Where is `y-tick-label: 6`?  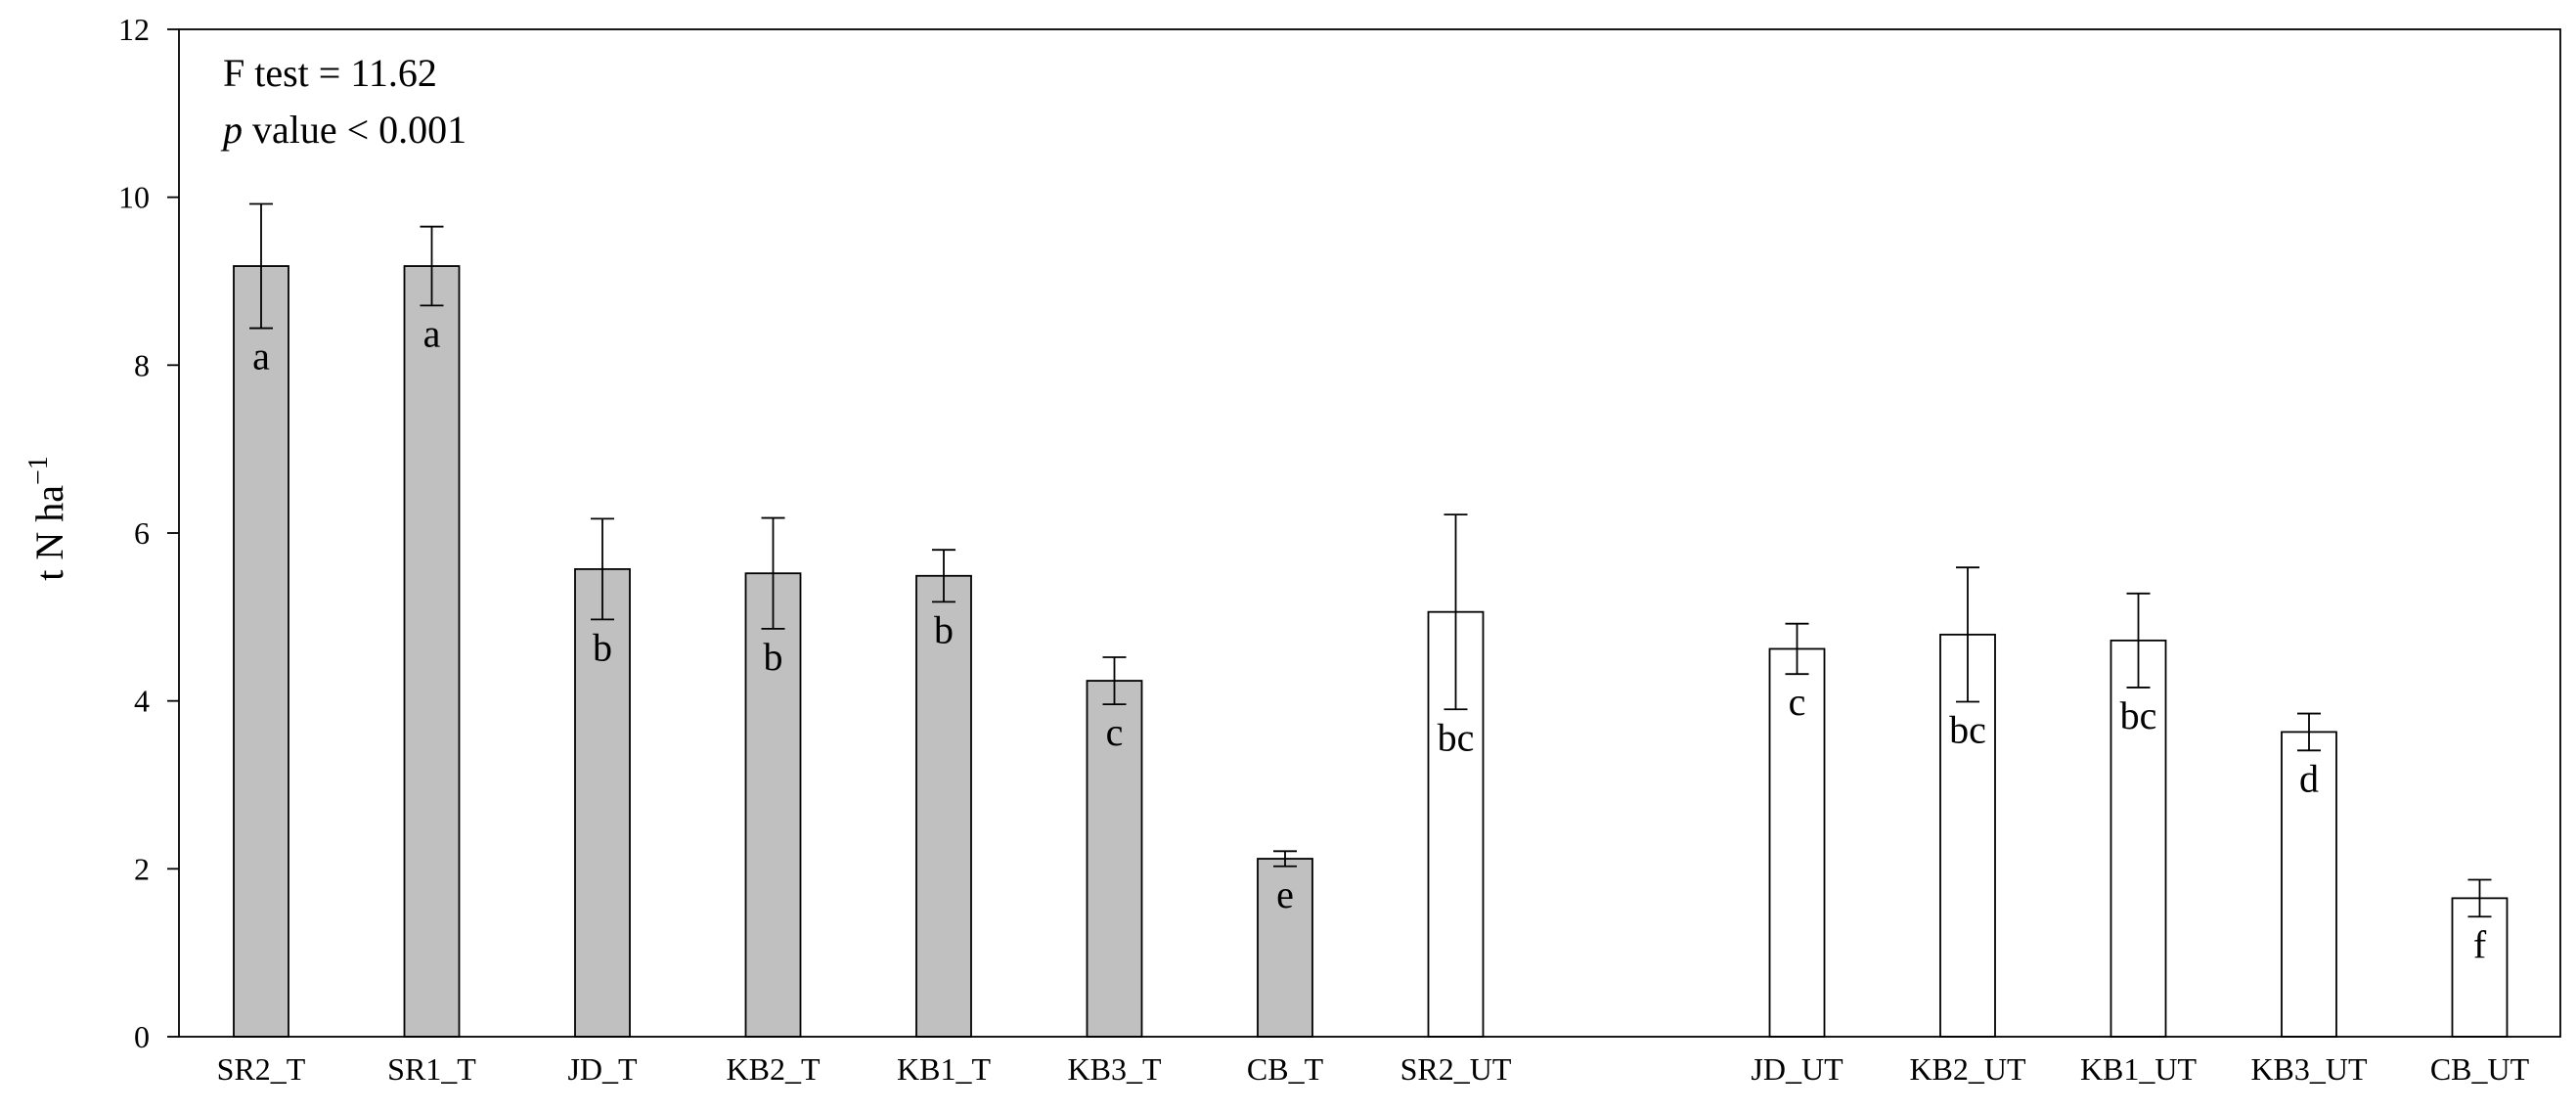
y-tick-label: 6 is located at coordinates (142, 533).